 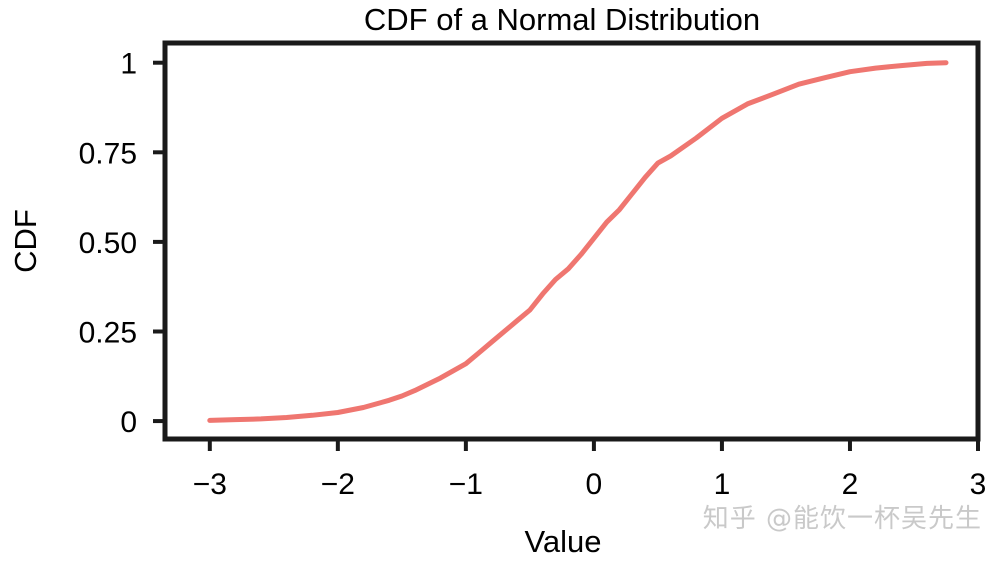 What do you see at coordinates (128, 64) in the screenshot?
I see `y-tick-label: 1` at bounding box center [128, 64].